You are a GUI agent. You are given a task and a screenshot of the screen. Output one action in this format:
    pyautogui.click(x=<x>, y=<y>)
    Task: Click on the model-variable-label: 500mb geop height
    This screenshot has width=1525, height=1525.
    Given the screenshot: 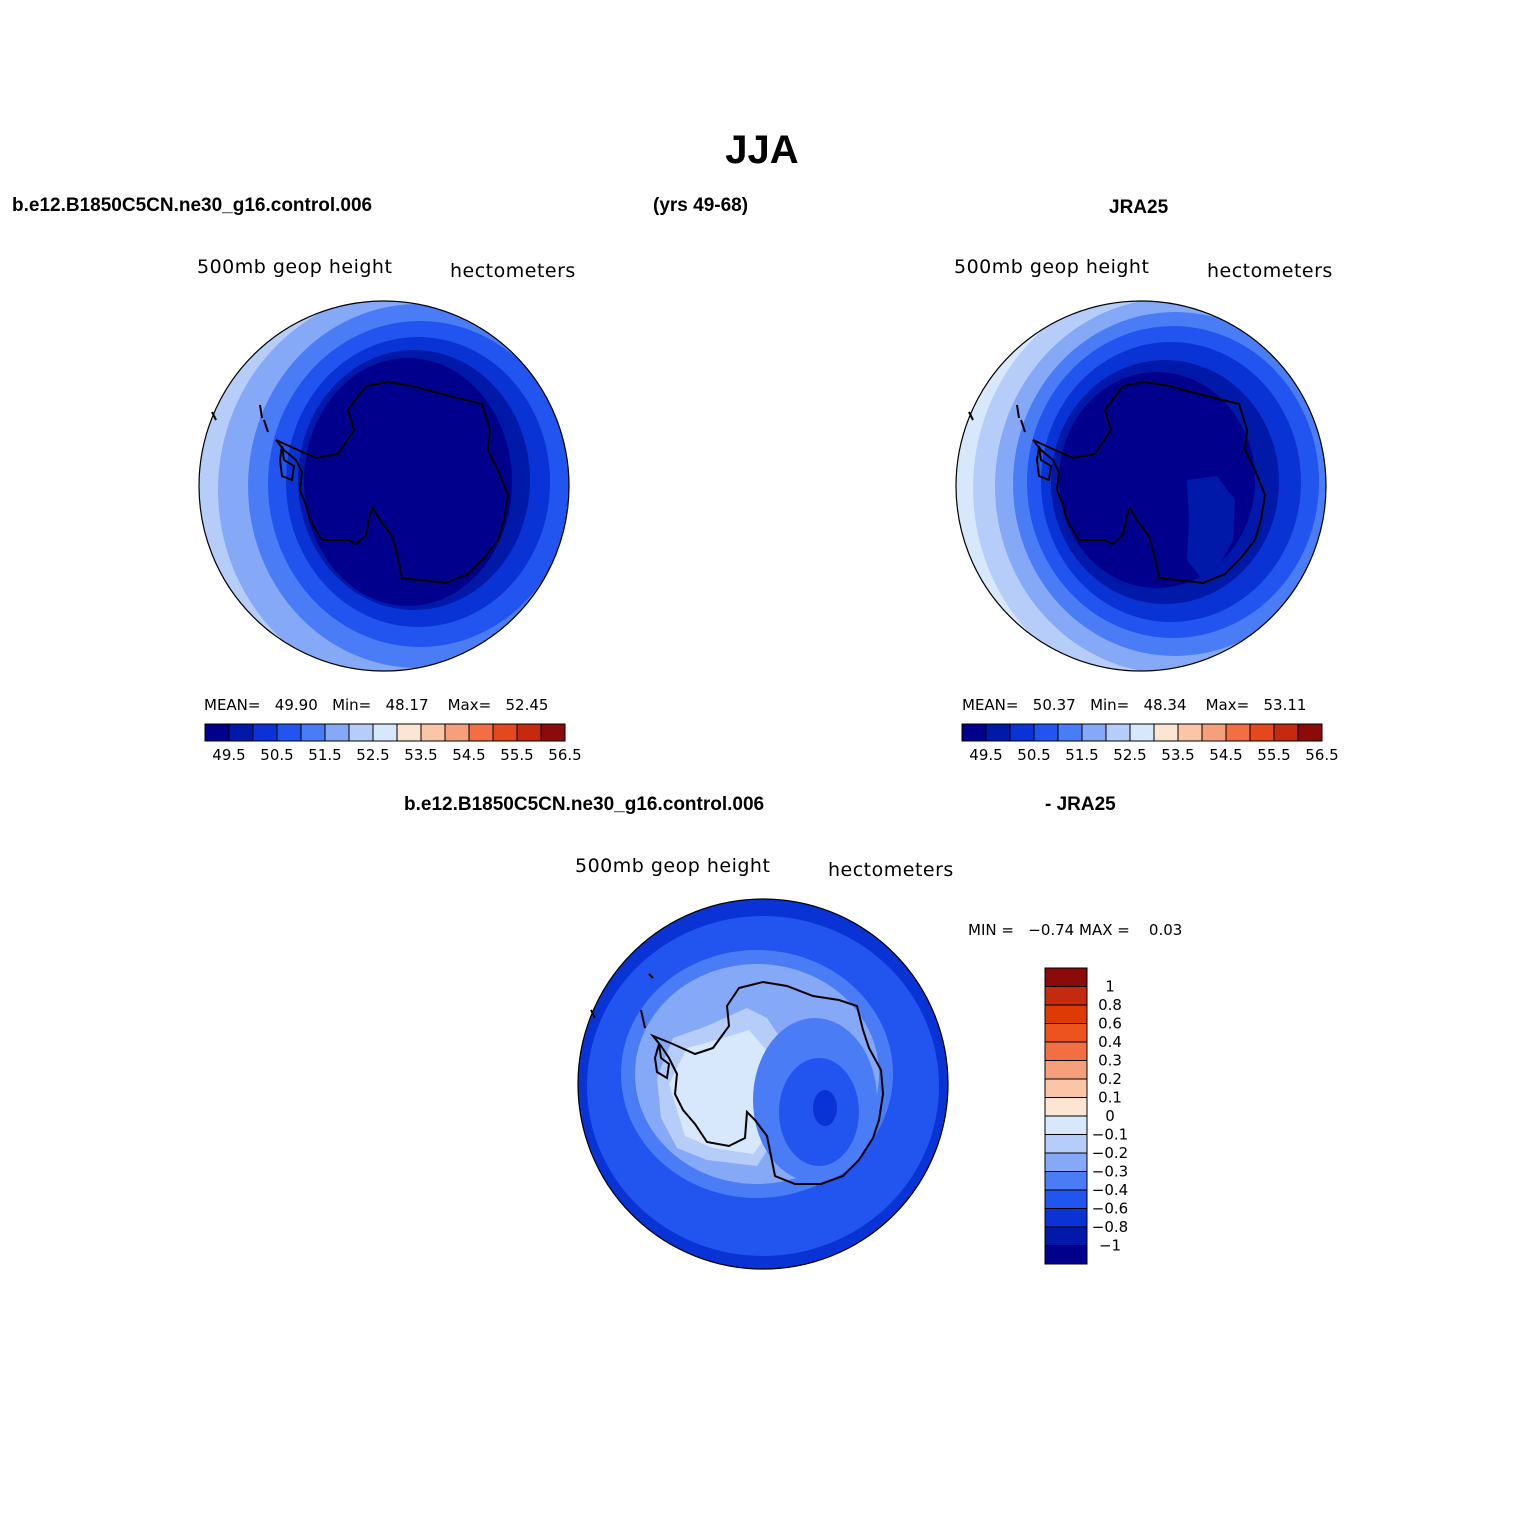 What is the action you would take?
    pyautogui.click(x=295, y=267)
    